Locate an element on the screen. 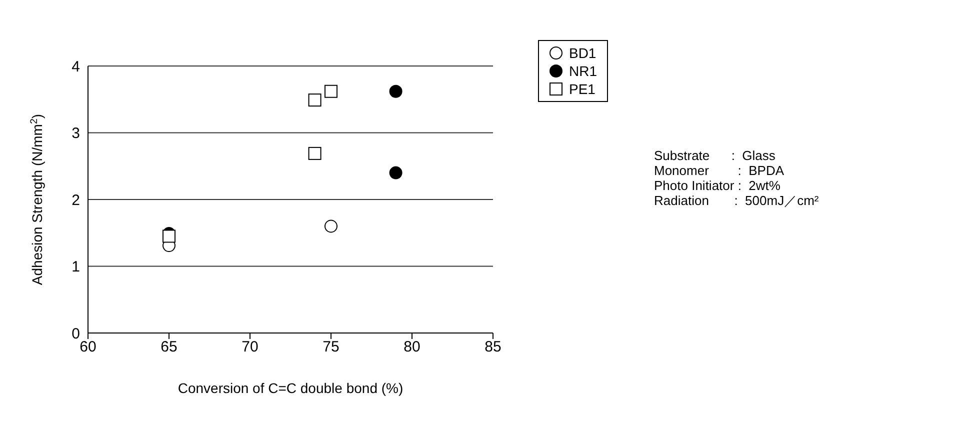 Image resolution: width=958 pixels, height=426 pixels. x-tick-label: 80 is located at coordinates (412, 347).